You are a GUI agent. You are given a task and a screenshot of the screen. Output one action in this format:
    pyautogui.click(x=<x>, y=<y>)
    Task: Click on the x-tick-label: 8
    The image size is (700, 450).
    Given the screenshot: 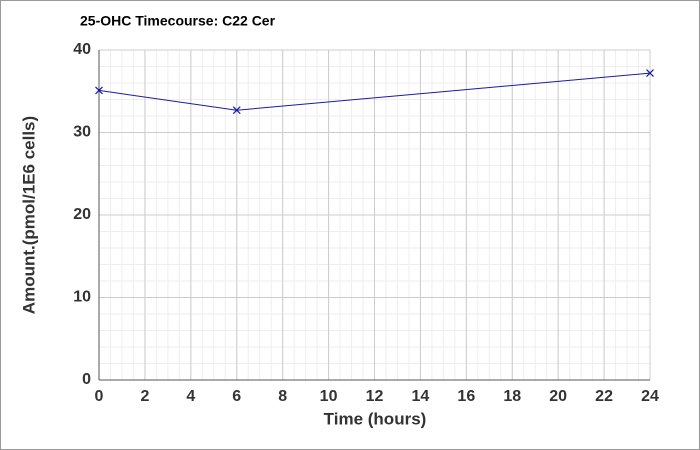 What is the action you would take?
    pyautogui.click(x=282, y=396)
    